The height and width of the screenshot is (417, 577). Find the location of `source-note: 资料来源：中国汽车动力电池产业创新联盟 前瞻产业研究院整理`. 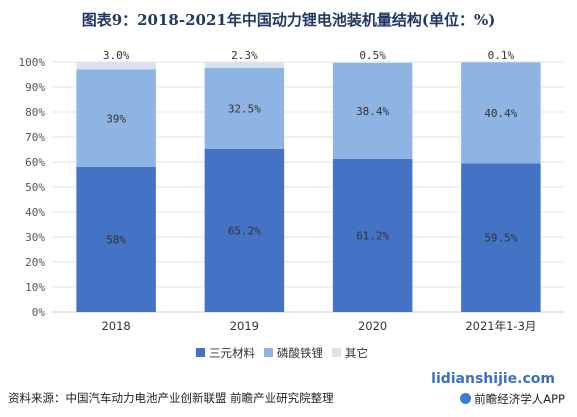

source-note: 资料来源：中国汽车动力电池产业创新联盟 前瞻产业研究院整理 is located at coordinates (171, 398).